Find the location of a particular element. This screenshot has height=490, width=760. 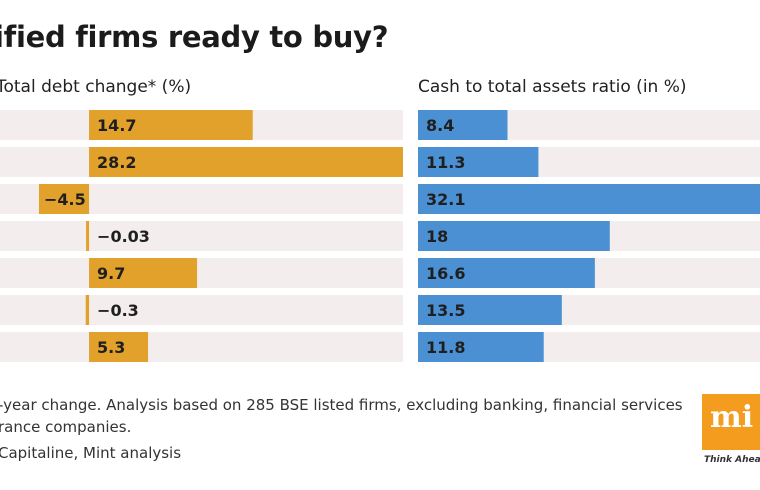

logo-tagline: Think Ahead is located at coordinates (732, 460).